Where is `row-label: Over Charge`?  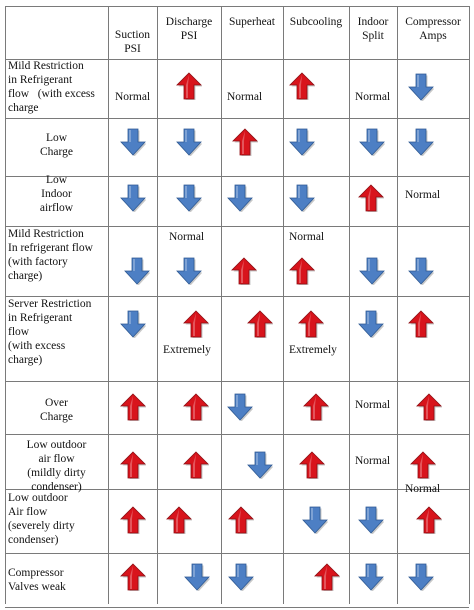
row-label: Over Charge is located at coordinates (56, 410).